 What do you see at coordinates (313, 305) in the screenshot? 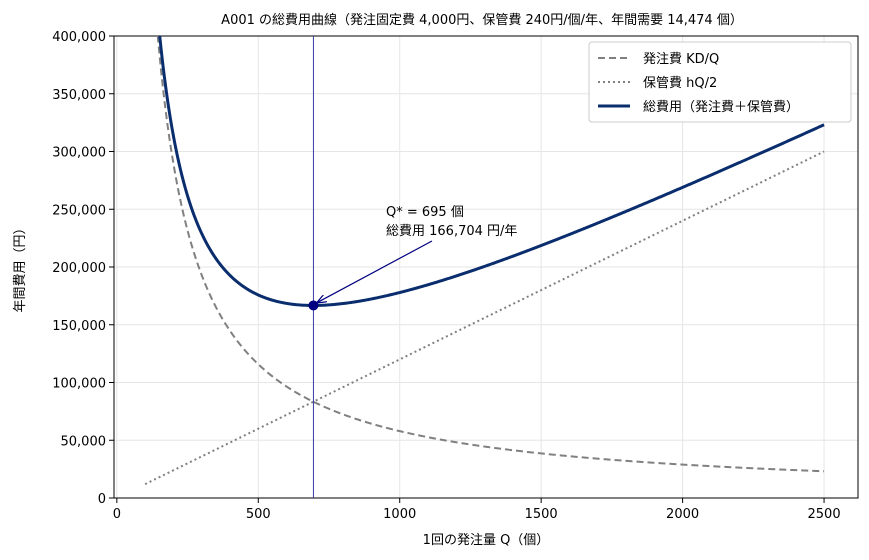
I see `optimum-point` at bounding box center [313, 305].